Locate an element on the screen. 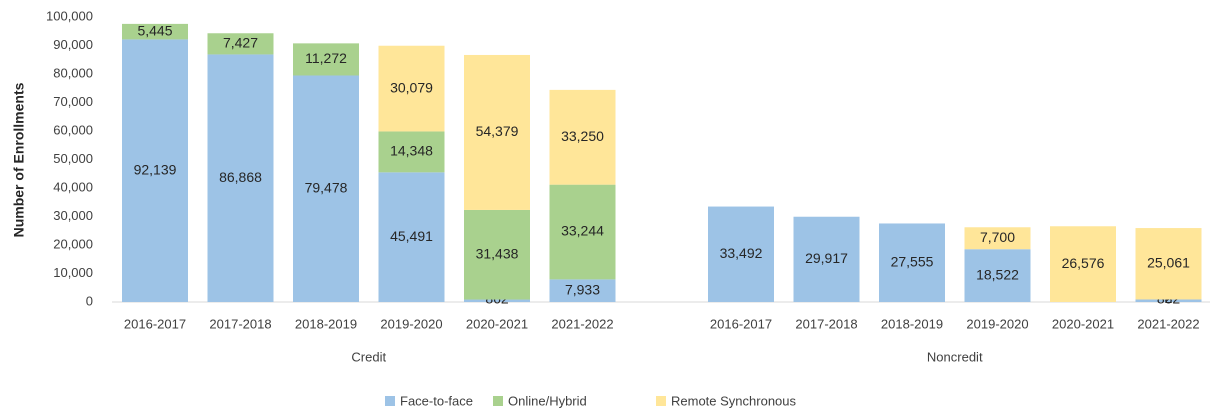 The height and width of the screenshot is (414, 1216). y-tick-label: 100,000 is located at coordinates (69, 15).